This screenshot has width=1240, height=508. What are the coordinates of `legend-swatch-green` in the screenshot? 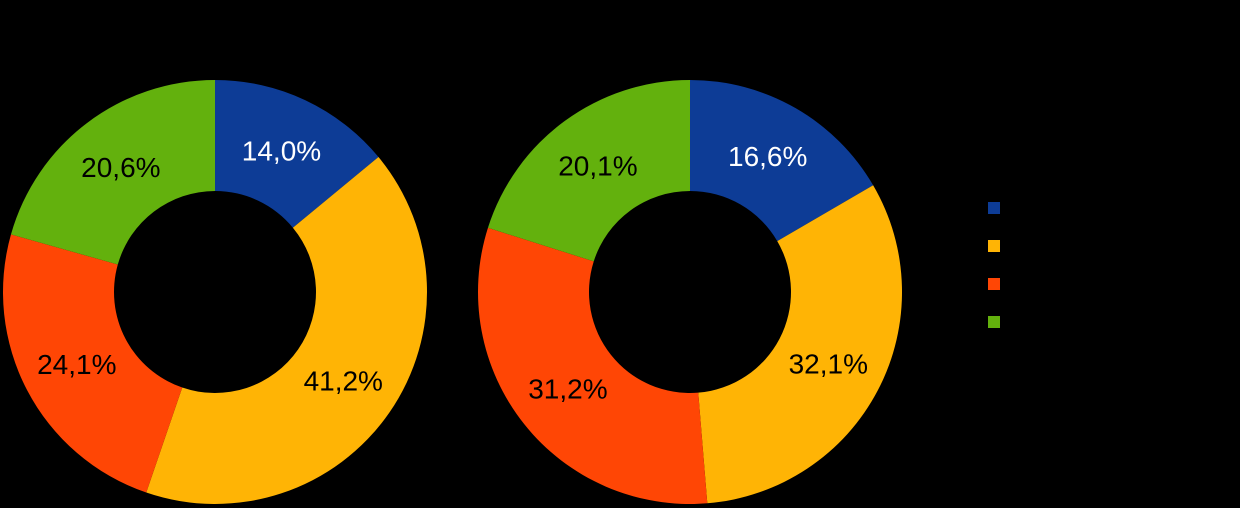 It's located at (994, 322).